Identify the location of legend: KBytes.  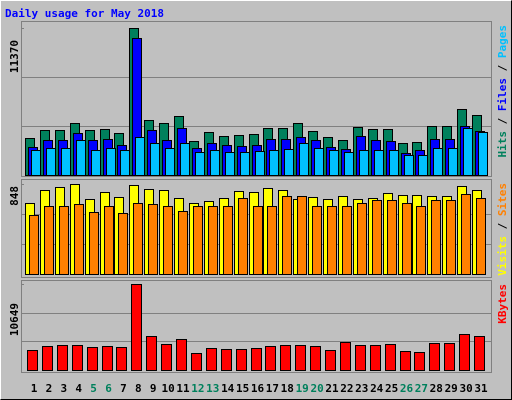
(502, 304).